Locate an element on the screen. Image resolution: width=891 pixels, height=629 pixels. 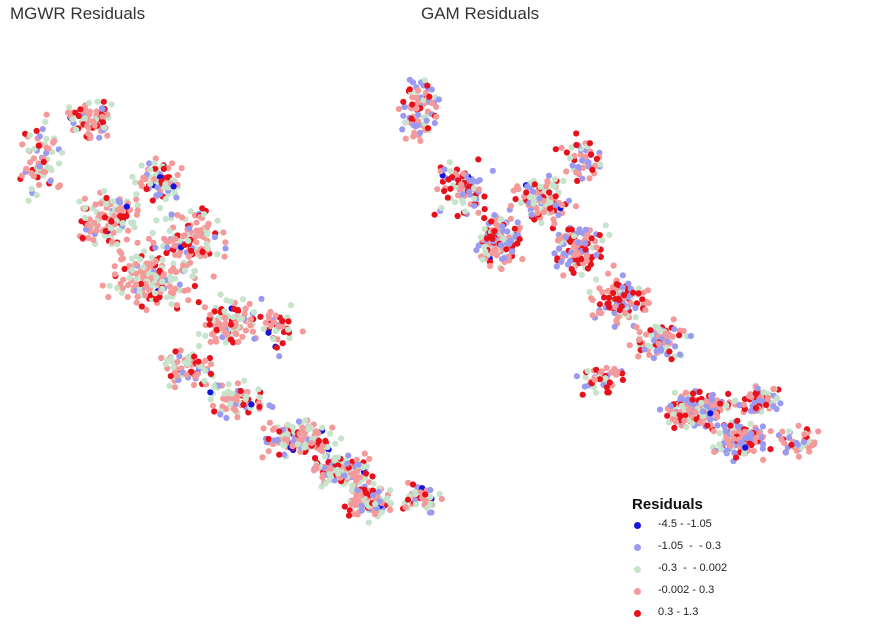
legend-item: -0.3 - - 0.002 is located at coordinates (679, 572).